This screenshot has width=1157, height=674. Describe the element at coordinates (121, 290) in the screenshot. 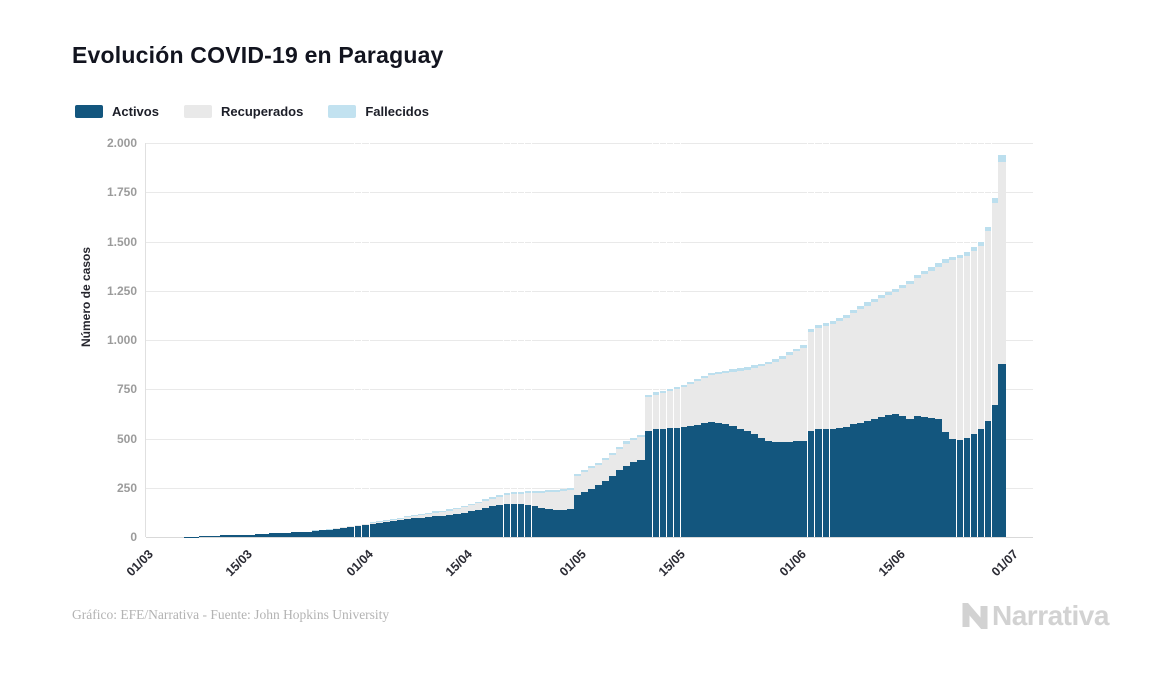

I see `y-tick-label: 1.250` at that location.